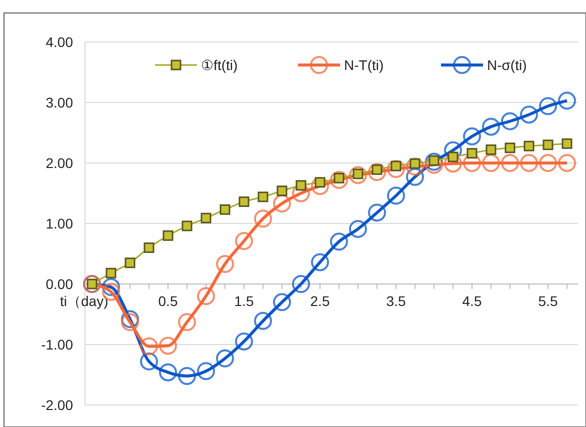 The image size is (586, 427). What do you see at coordinates (507, 64) in the screenshot?
I see `legend-label: N-σ(ti)` at bounding box center [507, 64].